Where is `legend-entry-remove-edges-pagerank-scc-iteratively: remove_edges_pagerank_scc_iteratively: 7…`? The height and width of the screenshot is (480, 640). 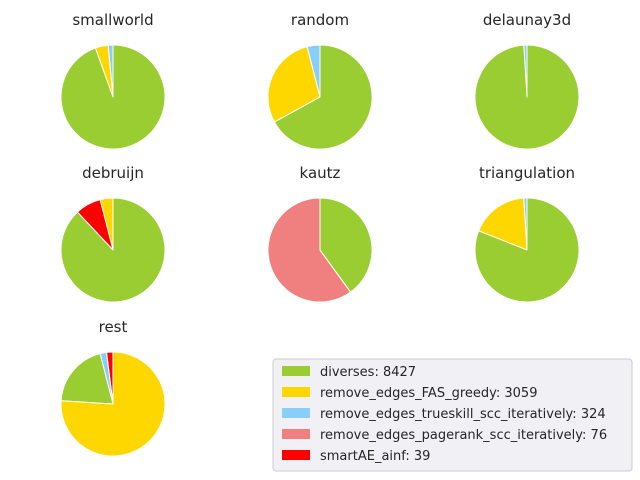 legend-entry-remove-edges-pagerank-scc-iteratively: remove_edges_pagerank_scc_iteratively: 7… is located at coordinates (444, 435).